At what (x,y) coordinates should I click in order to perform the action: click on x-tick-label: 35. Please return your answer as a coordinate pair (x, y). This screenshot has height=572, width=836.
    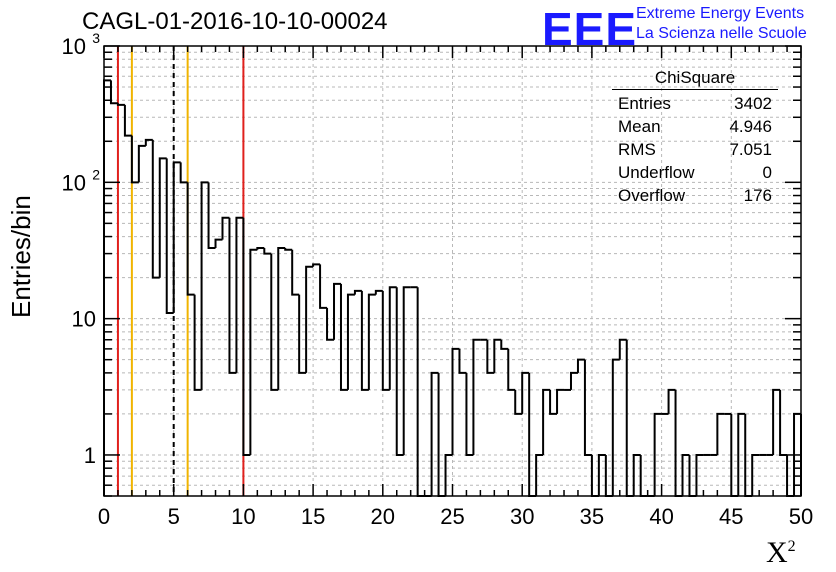
    Looking at the image, I should click on (592, 516).